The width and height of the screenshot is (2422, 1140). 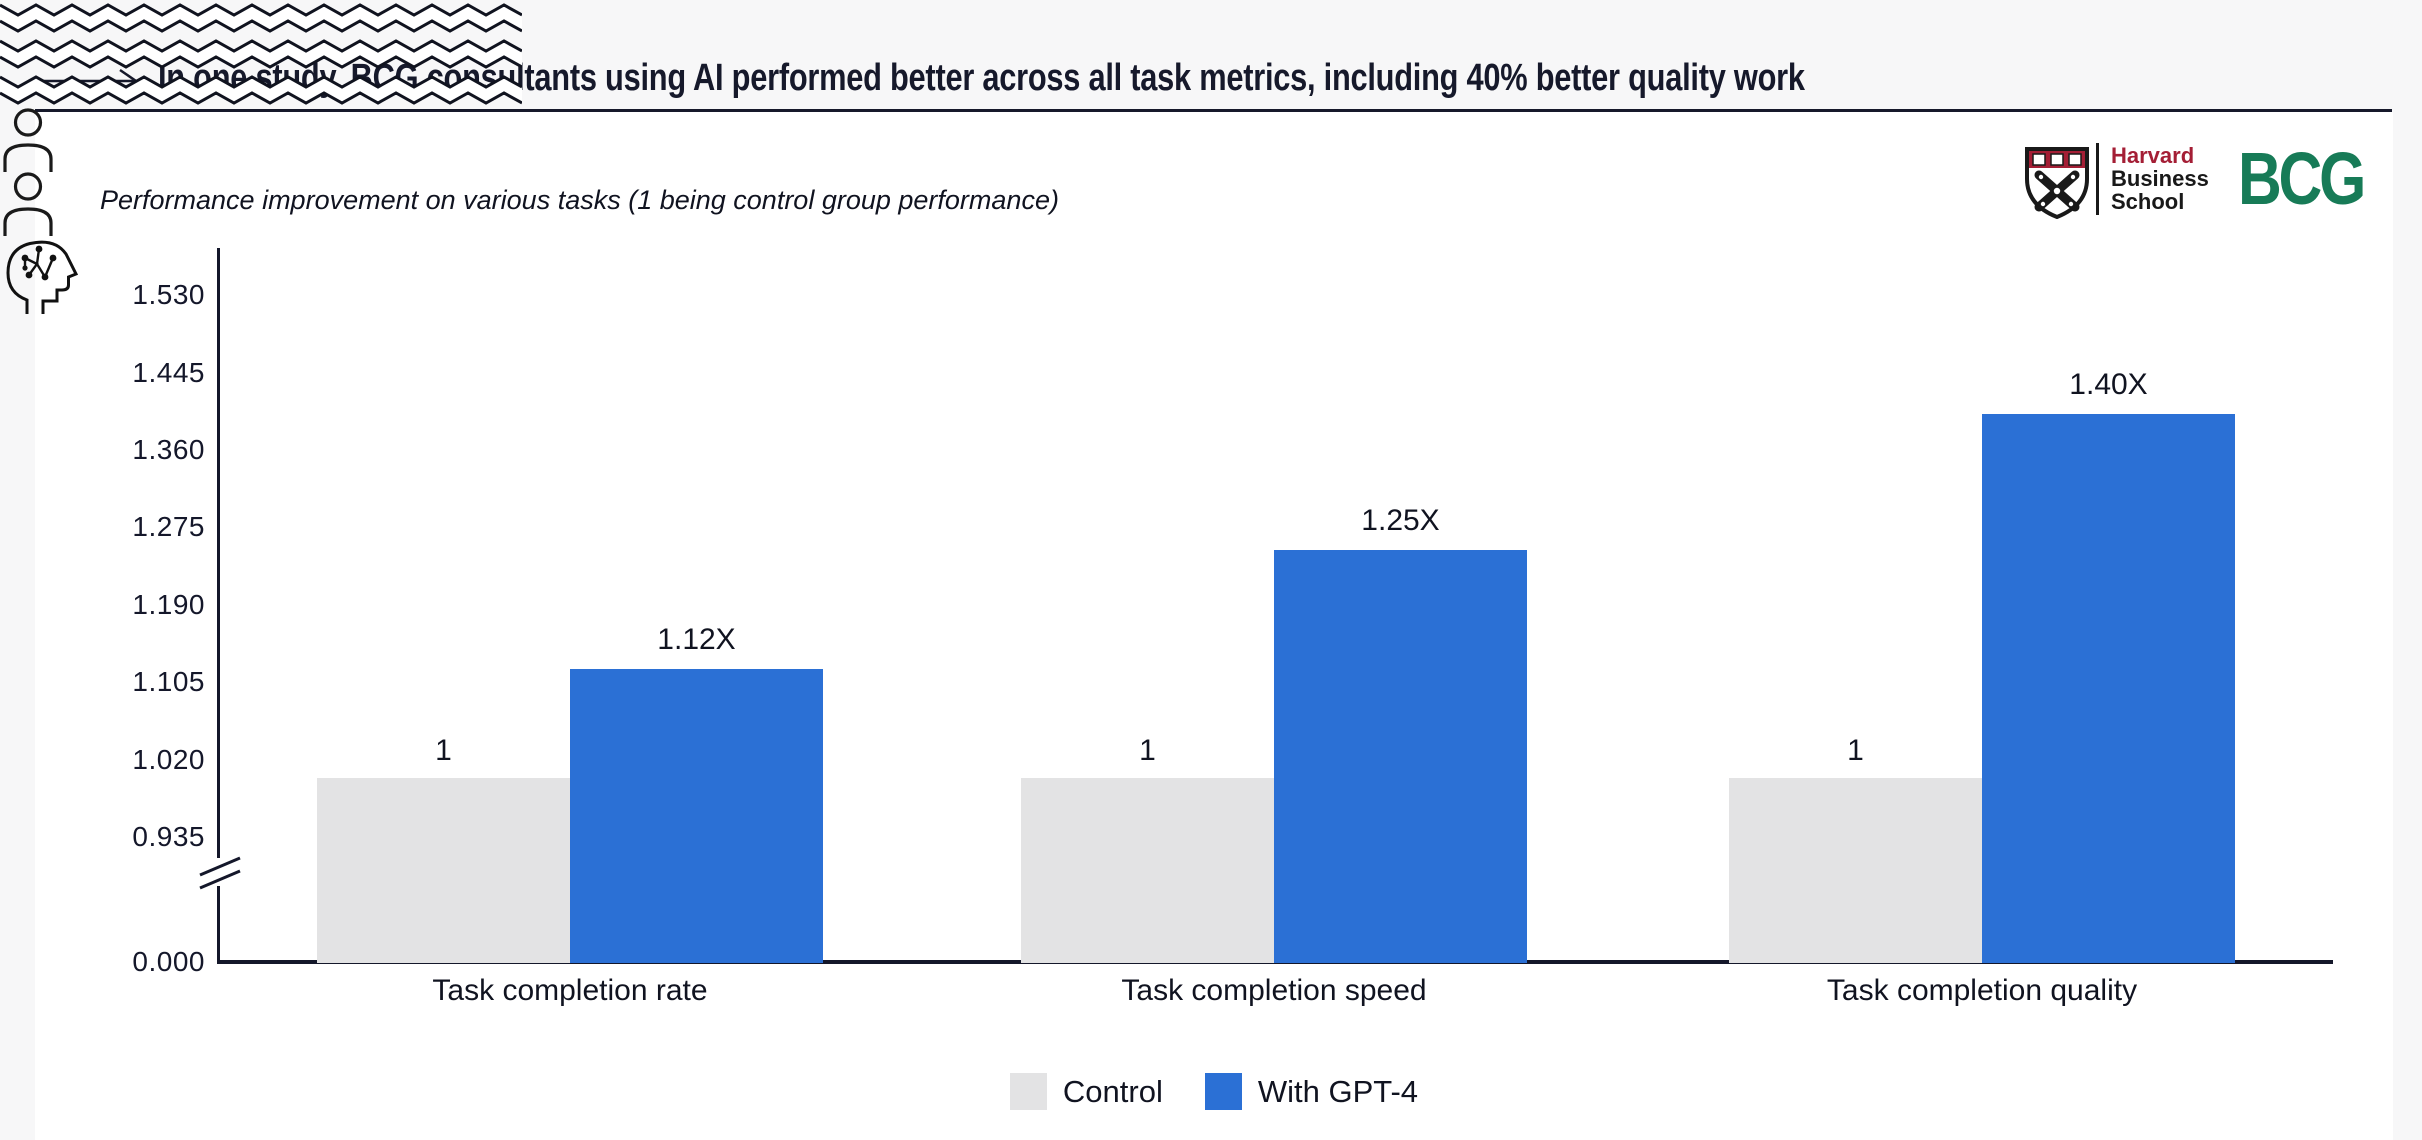 What do you see at coordinates (2108, 384) in the screenshot?
I see `gpt4-value-label: 1.40X` at bounding box center [2108, 384].